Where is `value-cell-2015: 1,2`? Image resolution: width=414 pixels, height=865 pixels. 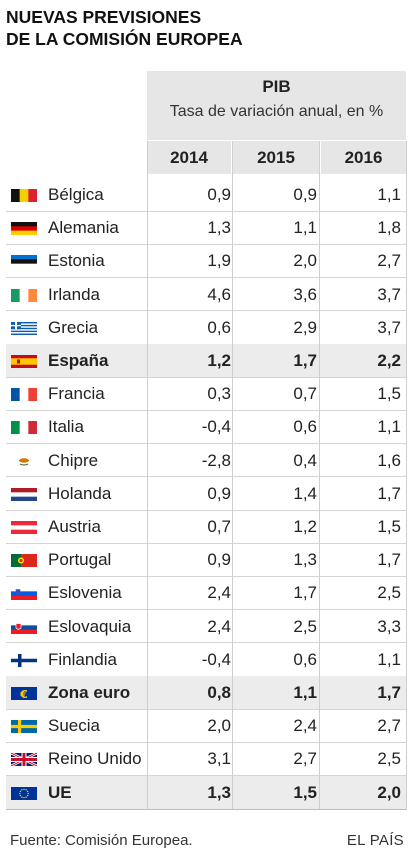
value-cell-2015: 1,2 is located at coordinates (305, 526).